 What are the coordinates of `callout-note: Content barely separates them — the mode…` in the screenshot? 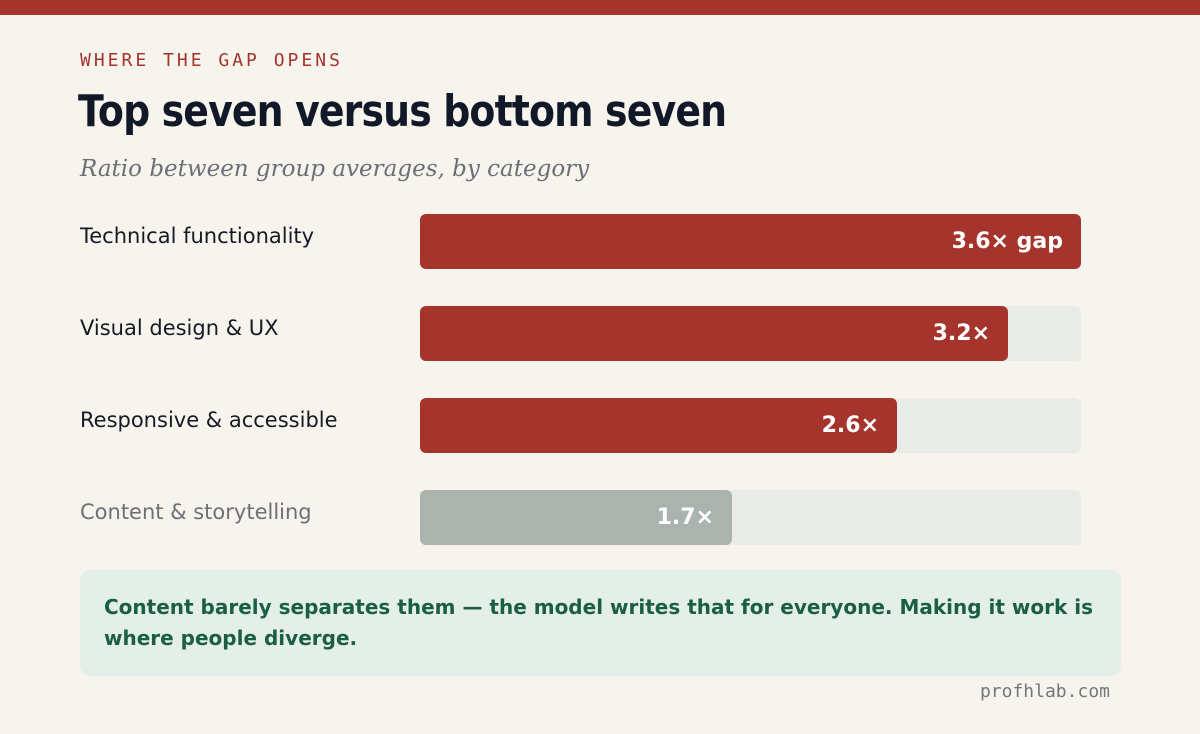 It's located at (600, 623).